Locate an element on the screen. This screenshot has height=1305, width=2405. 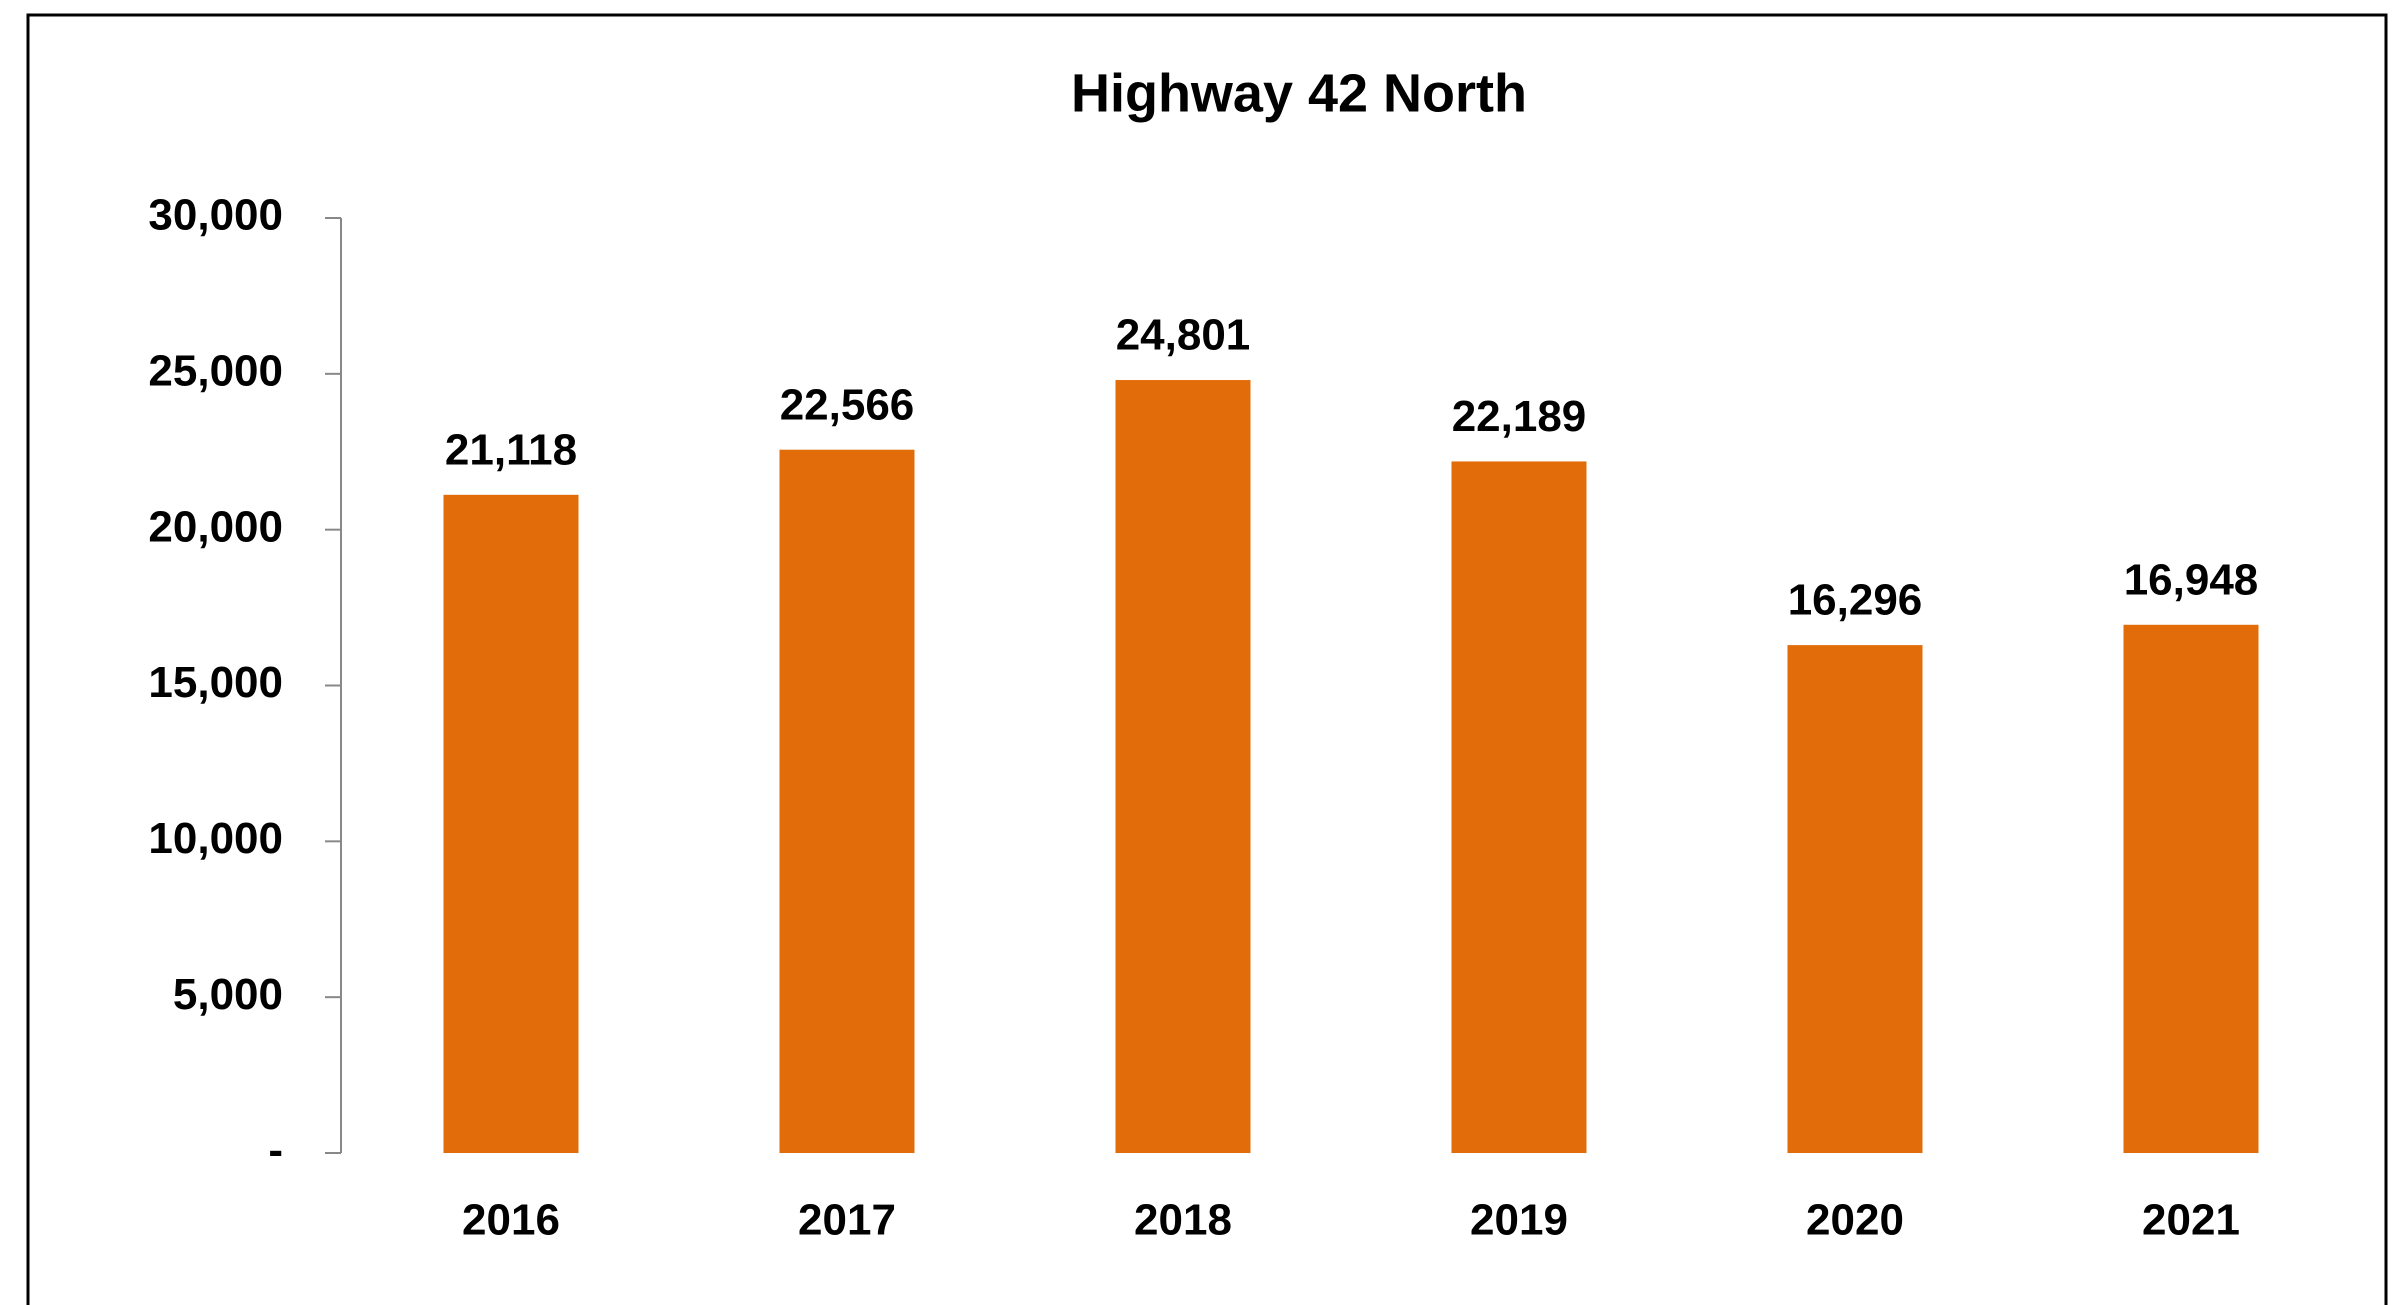
x-tick-label: 2021 is located at coordinates (2191, 1220).